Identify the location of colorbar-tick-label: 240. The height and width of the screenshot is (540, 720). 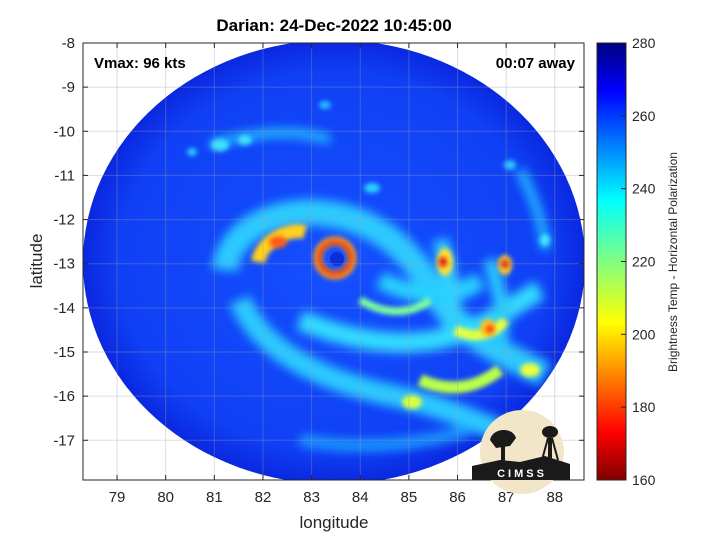
(644, 189).